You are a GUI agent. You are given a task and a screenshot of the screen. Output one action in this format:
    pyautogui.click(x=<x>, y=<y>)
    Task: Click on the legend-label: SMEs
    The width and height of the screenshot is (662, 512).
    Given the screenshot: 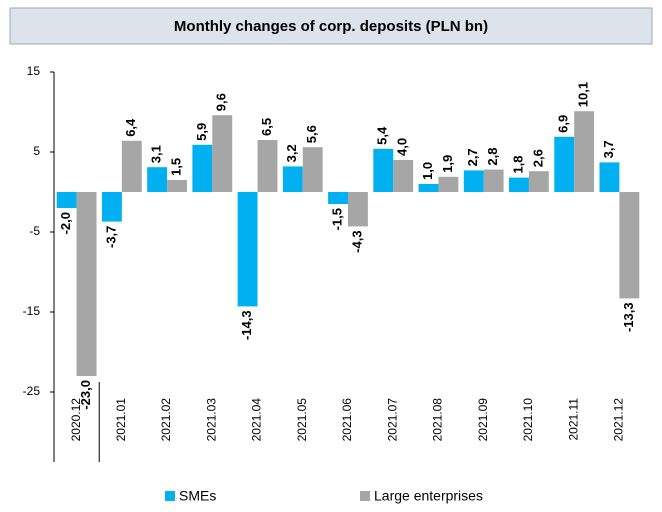 What is the action you would take?
    pyautogui.click(x=197, y=496)
    